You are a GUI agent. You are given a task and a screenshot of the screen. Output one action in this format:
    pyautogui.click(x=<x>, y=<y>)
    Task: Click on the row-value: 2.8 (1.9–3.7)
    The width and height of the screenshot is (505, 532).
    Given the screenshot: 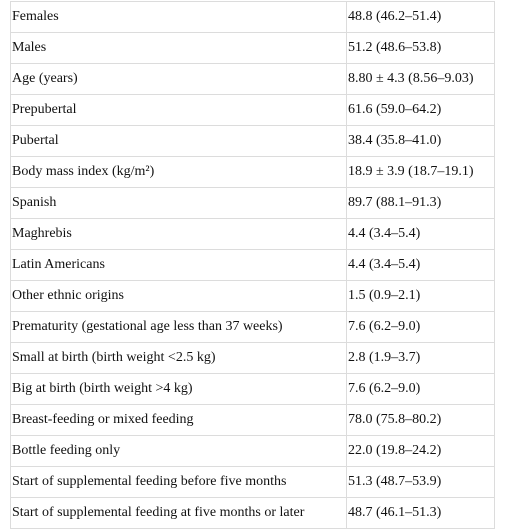 What is the action you would take?
    pyautogui.click(x=420, y=358)
    